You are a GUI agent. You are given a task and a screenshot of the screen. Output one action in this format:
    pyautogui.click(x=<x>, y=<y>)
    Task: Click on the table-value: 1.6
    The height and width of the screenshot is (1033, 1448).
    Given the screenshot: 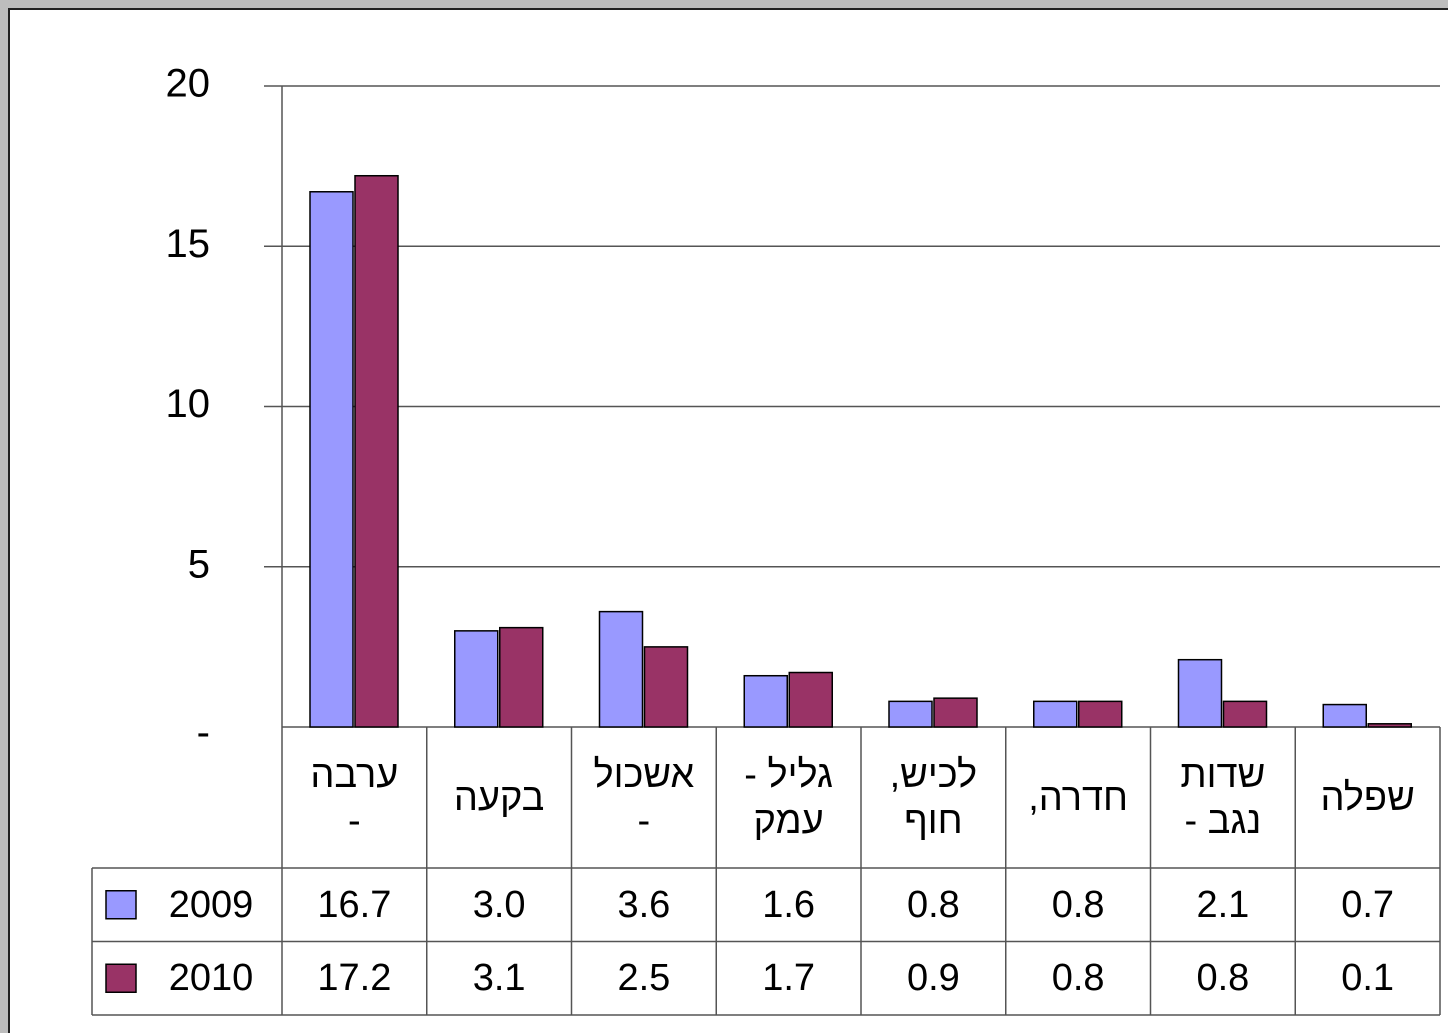 What is the action you would take?
    pyautogui.click(x=789, y=904)
    